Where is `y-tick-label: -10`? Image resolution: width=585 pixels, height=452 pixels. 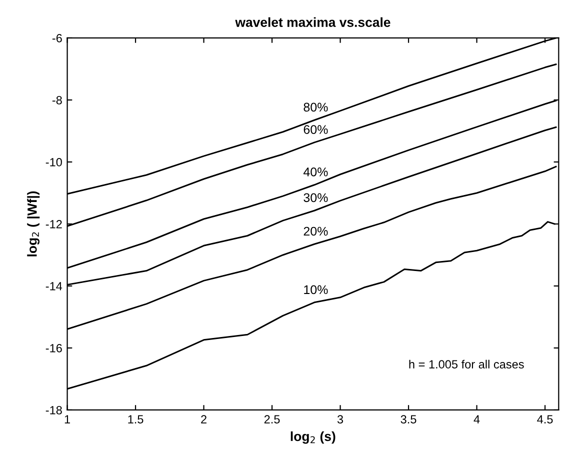
y-tick-label: -10 is located at coordinates (54, 162).